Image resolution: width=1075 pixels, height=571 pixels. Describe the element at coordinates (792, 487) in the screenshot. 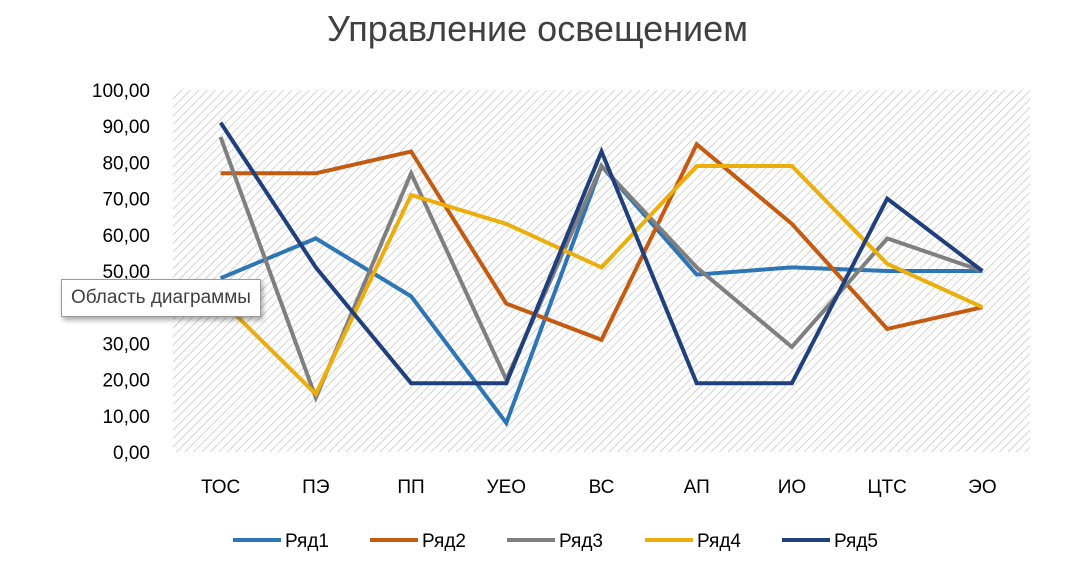

I see `x-tick-label: ИО` at that location.